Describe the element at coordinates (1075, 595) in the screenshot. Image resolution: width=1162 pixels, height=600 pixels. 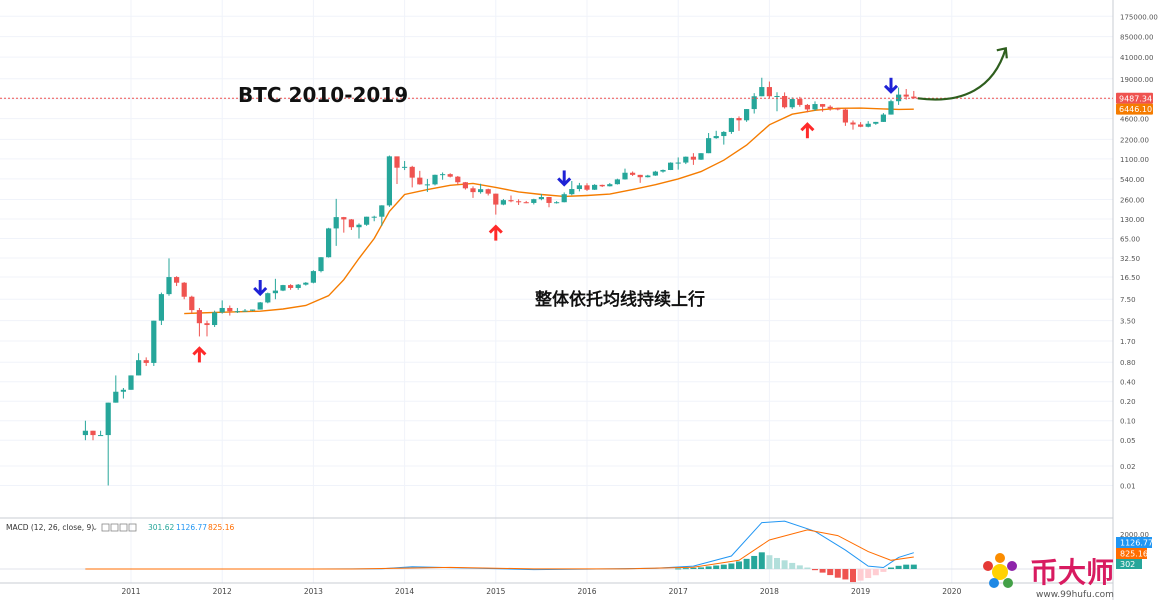
I see `brand-url: www.99hufu.com` at that location.